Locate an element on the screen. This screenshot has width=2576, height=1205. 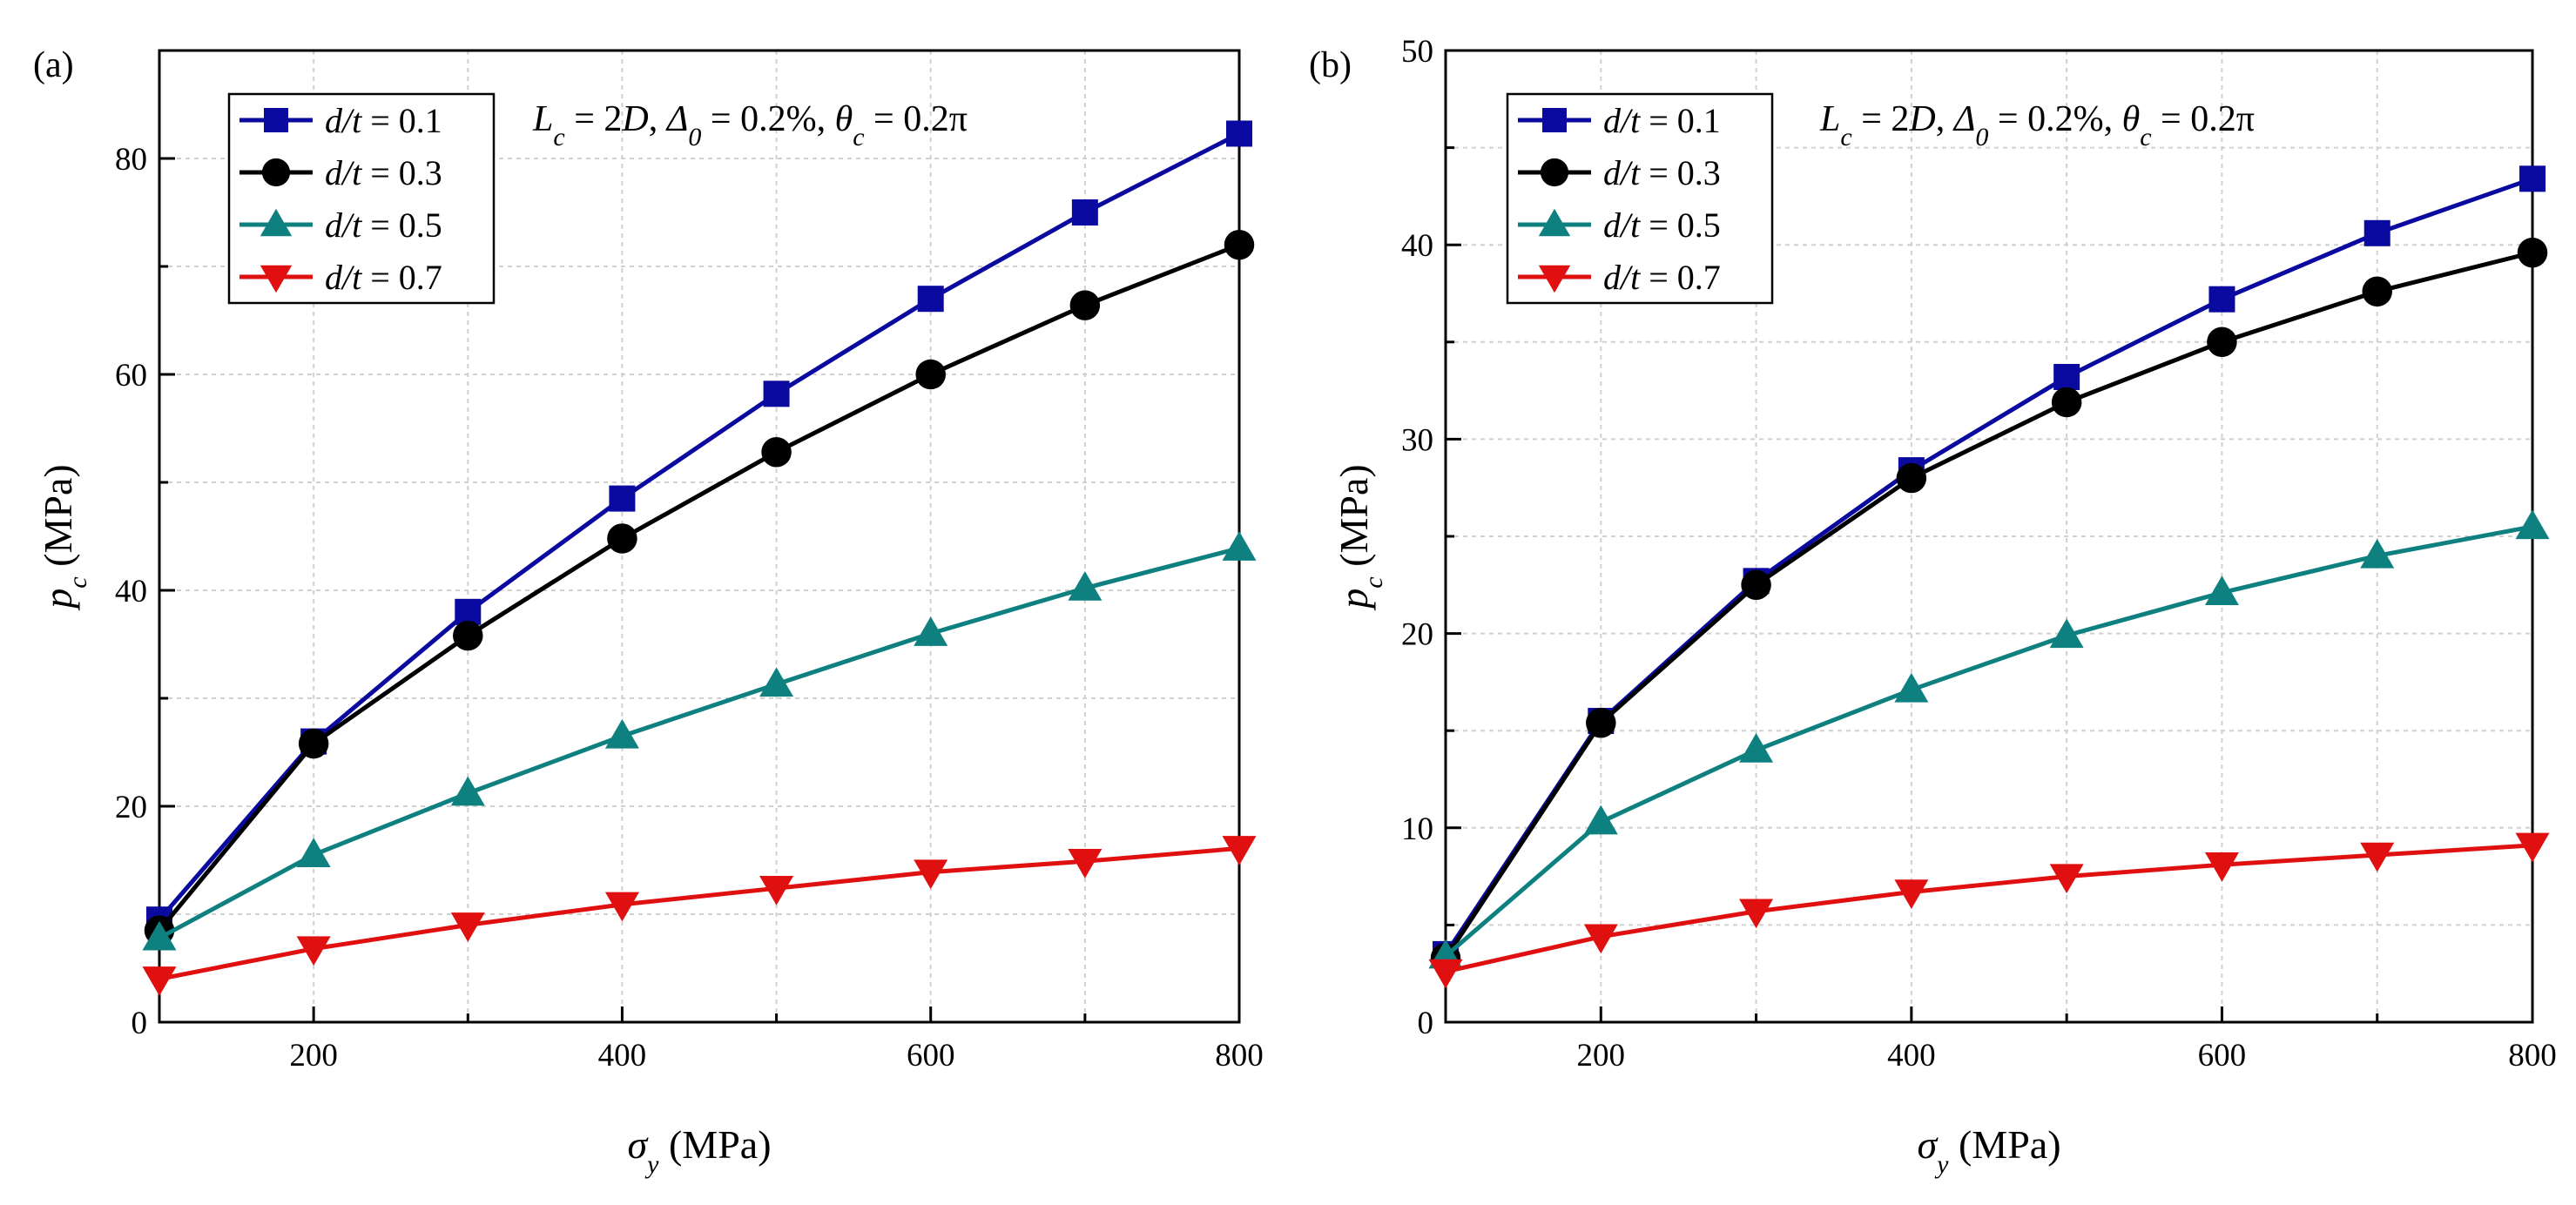
x-tick-label: 600 is located at coordinates (931, 1056).